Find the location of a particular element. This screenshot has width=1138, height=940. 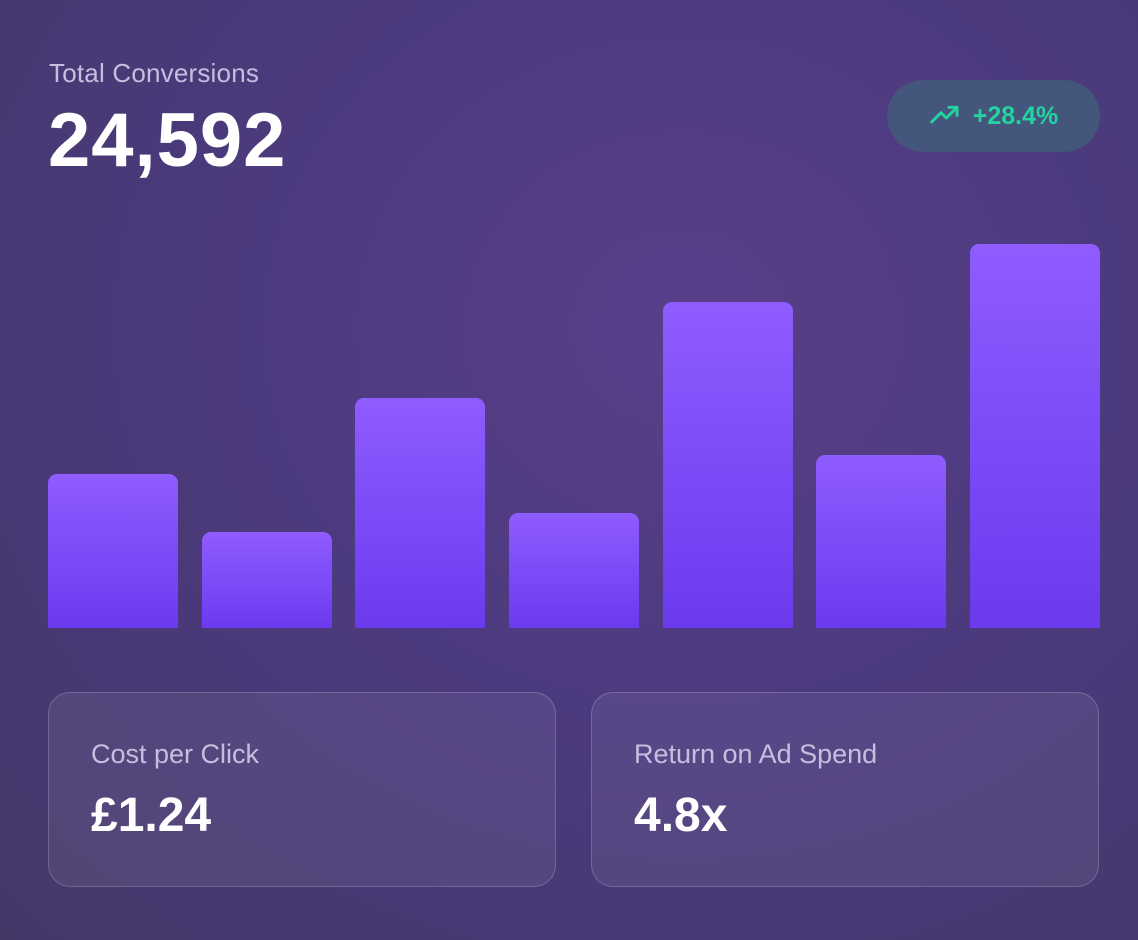

growth-badge: +28.4% is located at coordinates (993, 116).